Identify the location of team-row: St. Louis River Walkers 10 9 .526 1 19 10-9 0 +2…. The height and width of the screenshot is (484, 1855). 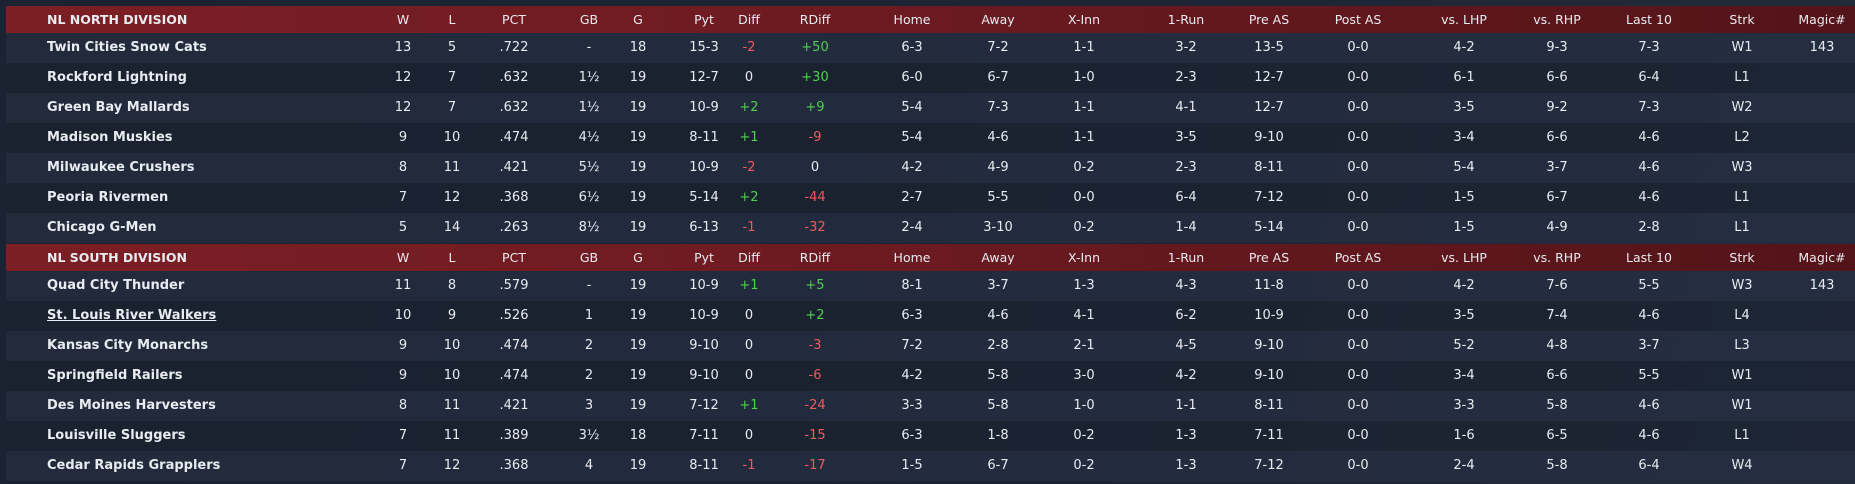
(930, 316).